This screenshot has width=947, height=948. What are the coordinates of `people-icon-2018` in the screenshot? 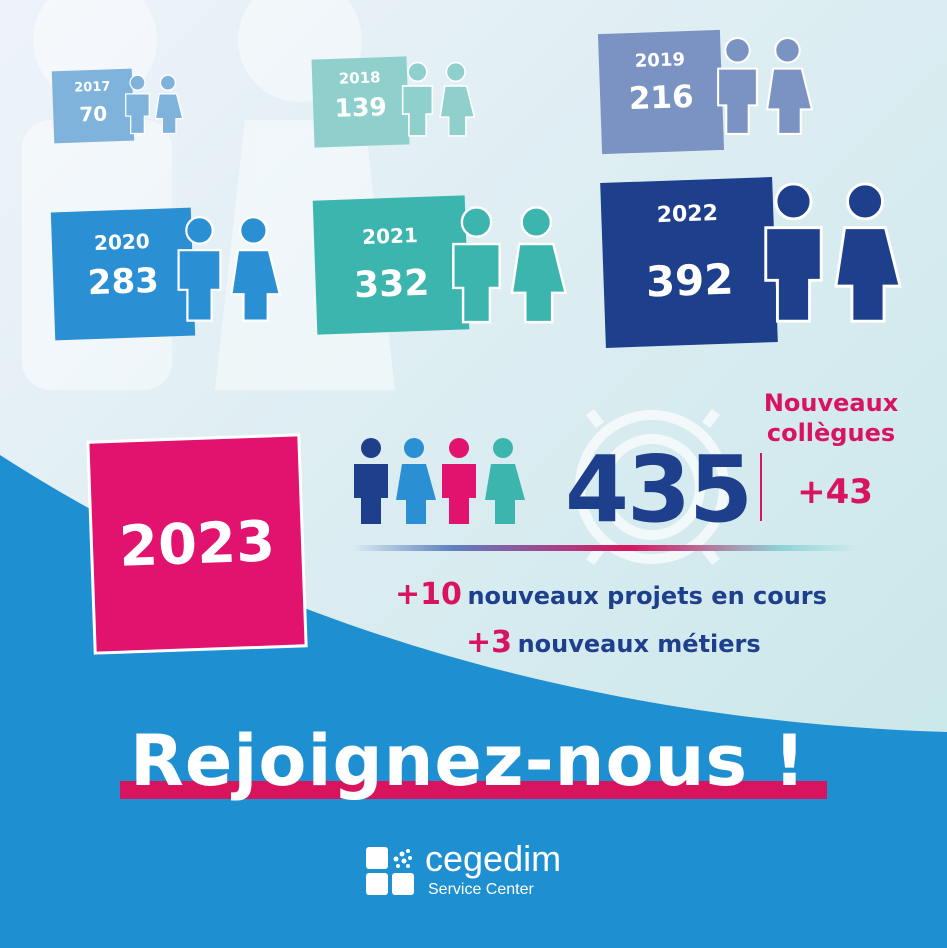 It's located at (438, 99).